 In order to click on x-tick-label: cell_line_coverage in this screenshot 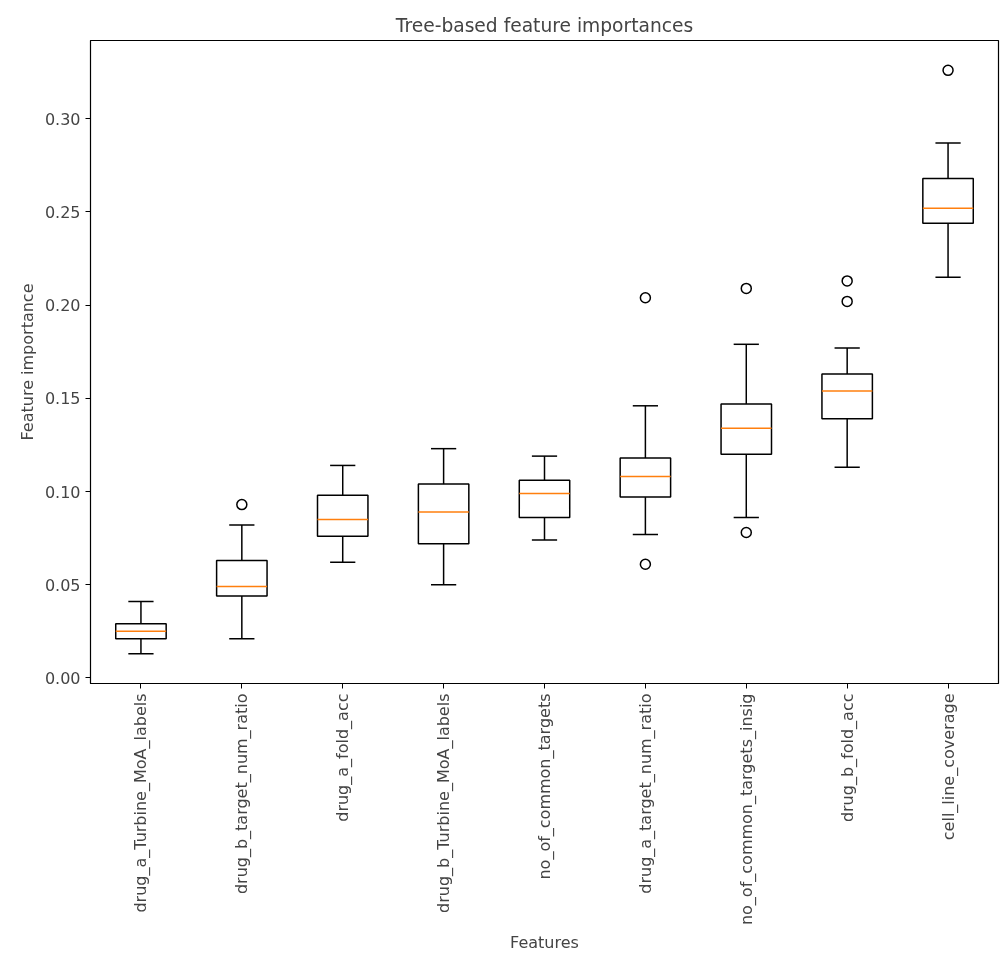, I will do `click(948, 767)`.